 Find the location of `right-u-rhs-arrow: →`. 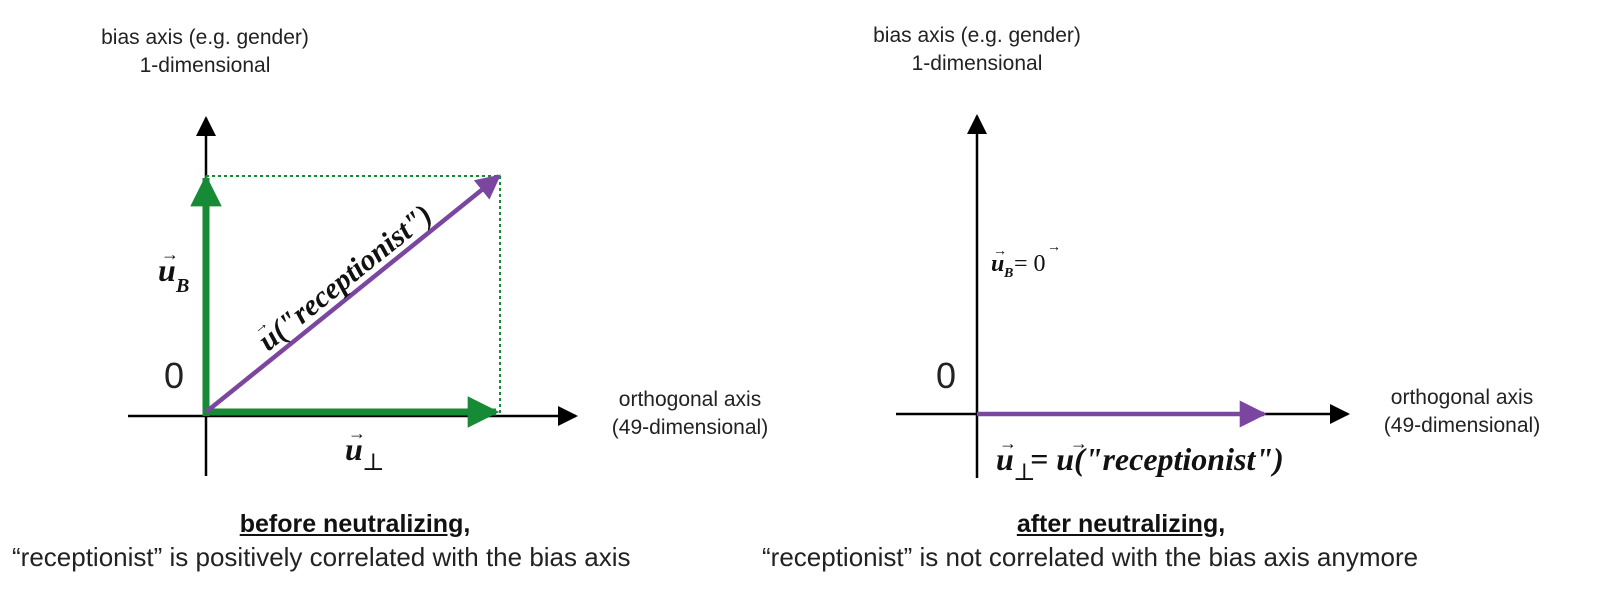

right-u-rhs-arrow: → is located at coordinates (1079, 443).